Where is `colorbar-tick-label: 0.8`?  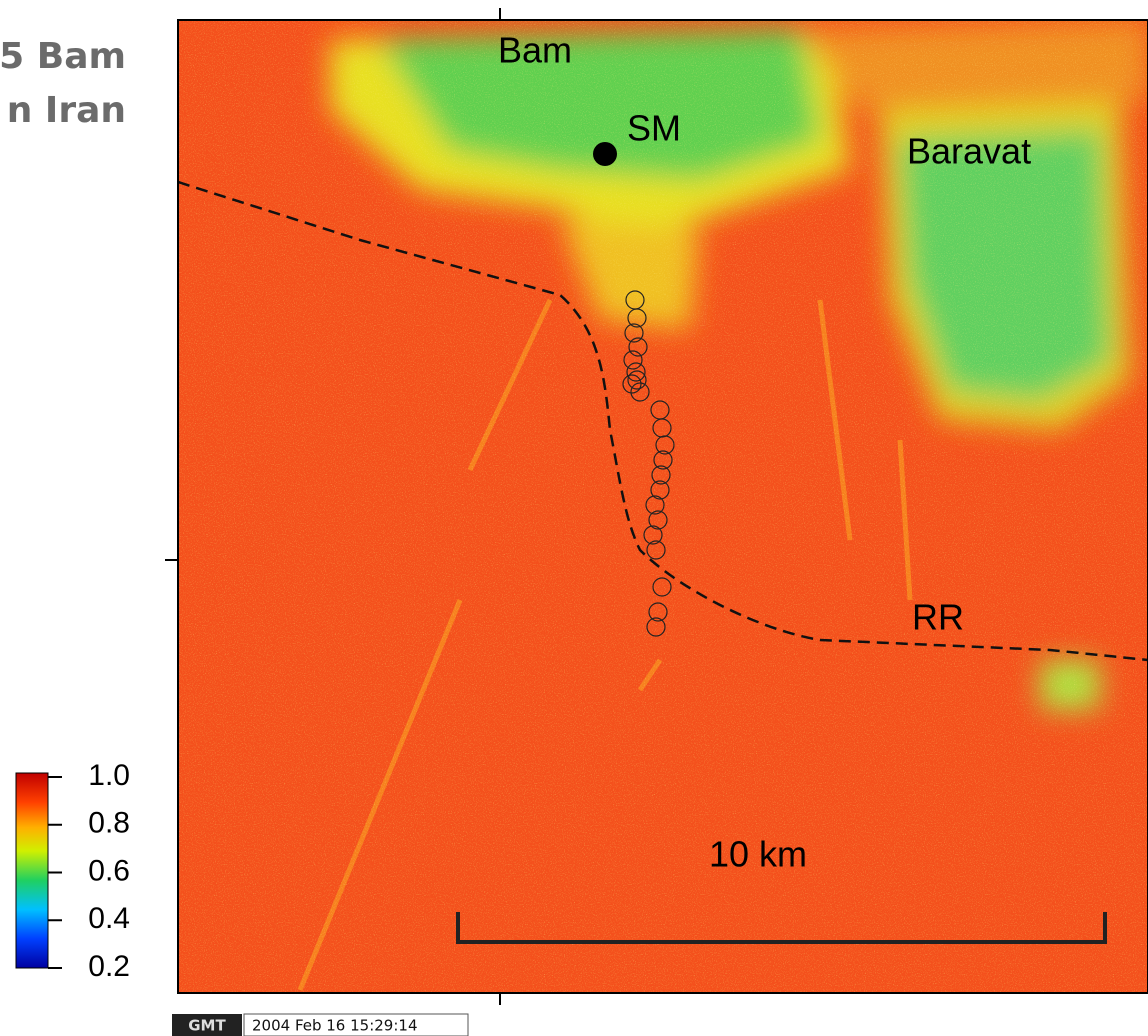
colorbar-tick-label: 0.8 is located at coordinates (109, 823).